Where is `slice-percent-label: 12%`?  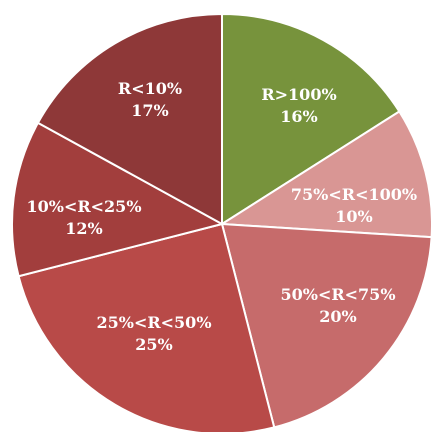
slice-percent-label: 12% is located at coordinates (83, 228).